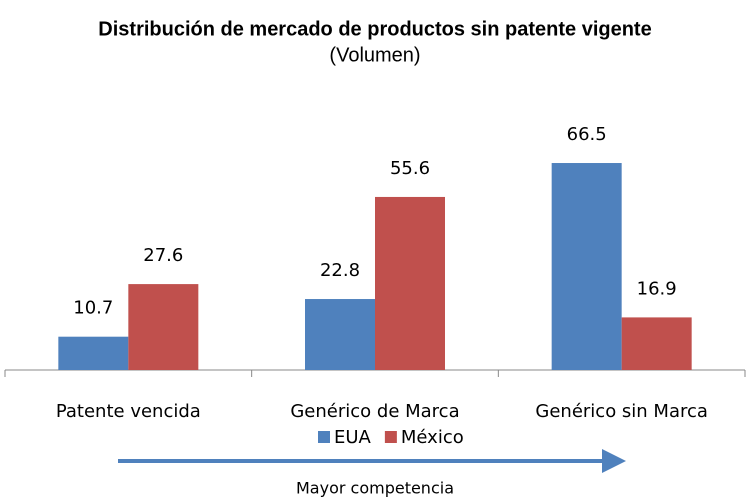  Describe the element at coordinates (374, 55) in the screenshot. I see `chart-subtitle: (Volumen)` at that location.